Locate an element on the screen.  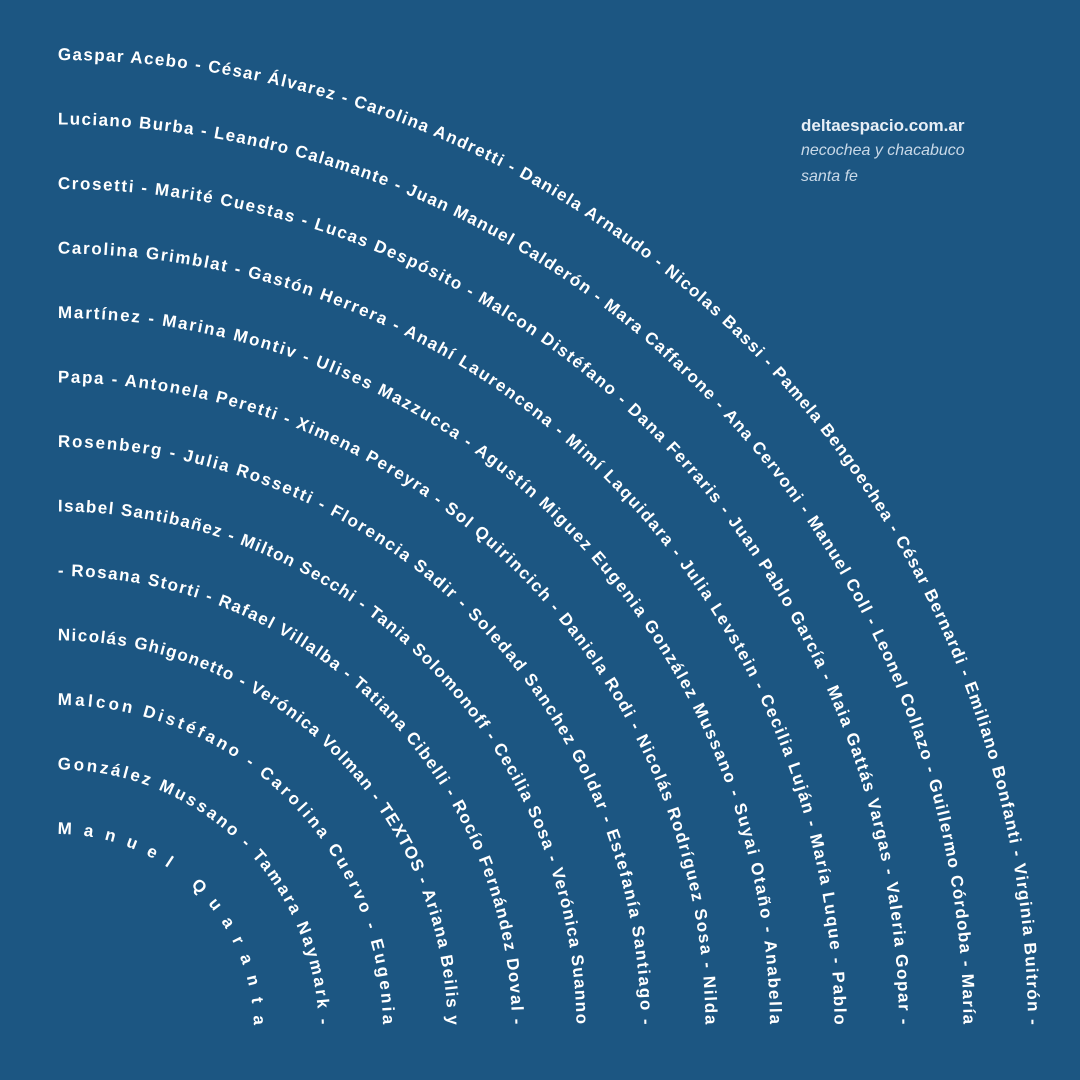
name-arc-13: Manuel Quaranta is located at coordinates (163, 922).